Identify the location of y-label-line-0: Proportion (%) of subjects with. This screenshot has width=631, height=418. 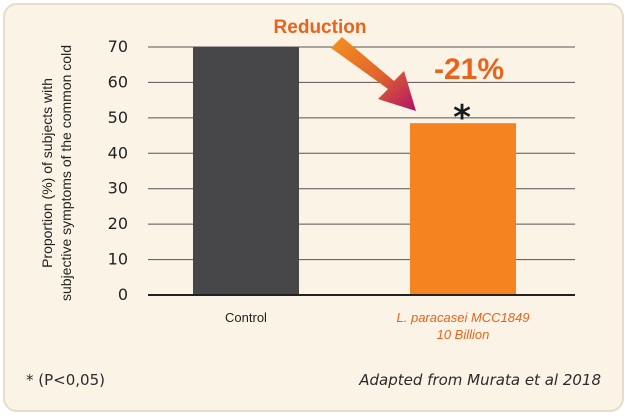
(47, 173).